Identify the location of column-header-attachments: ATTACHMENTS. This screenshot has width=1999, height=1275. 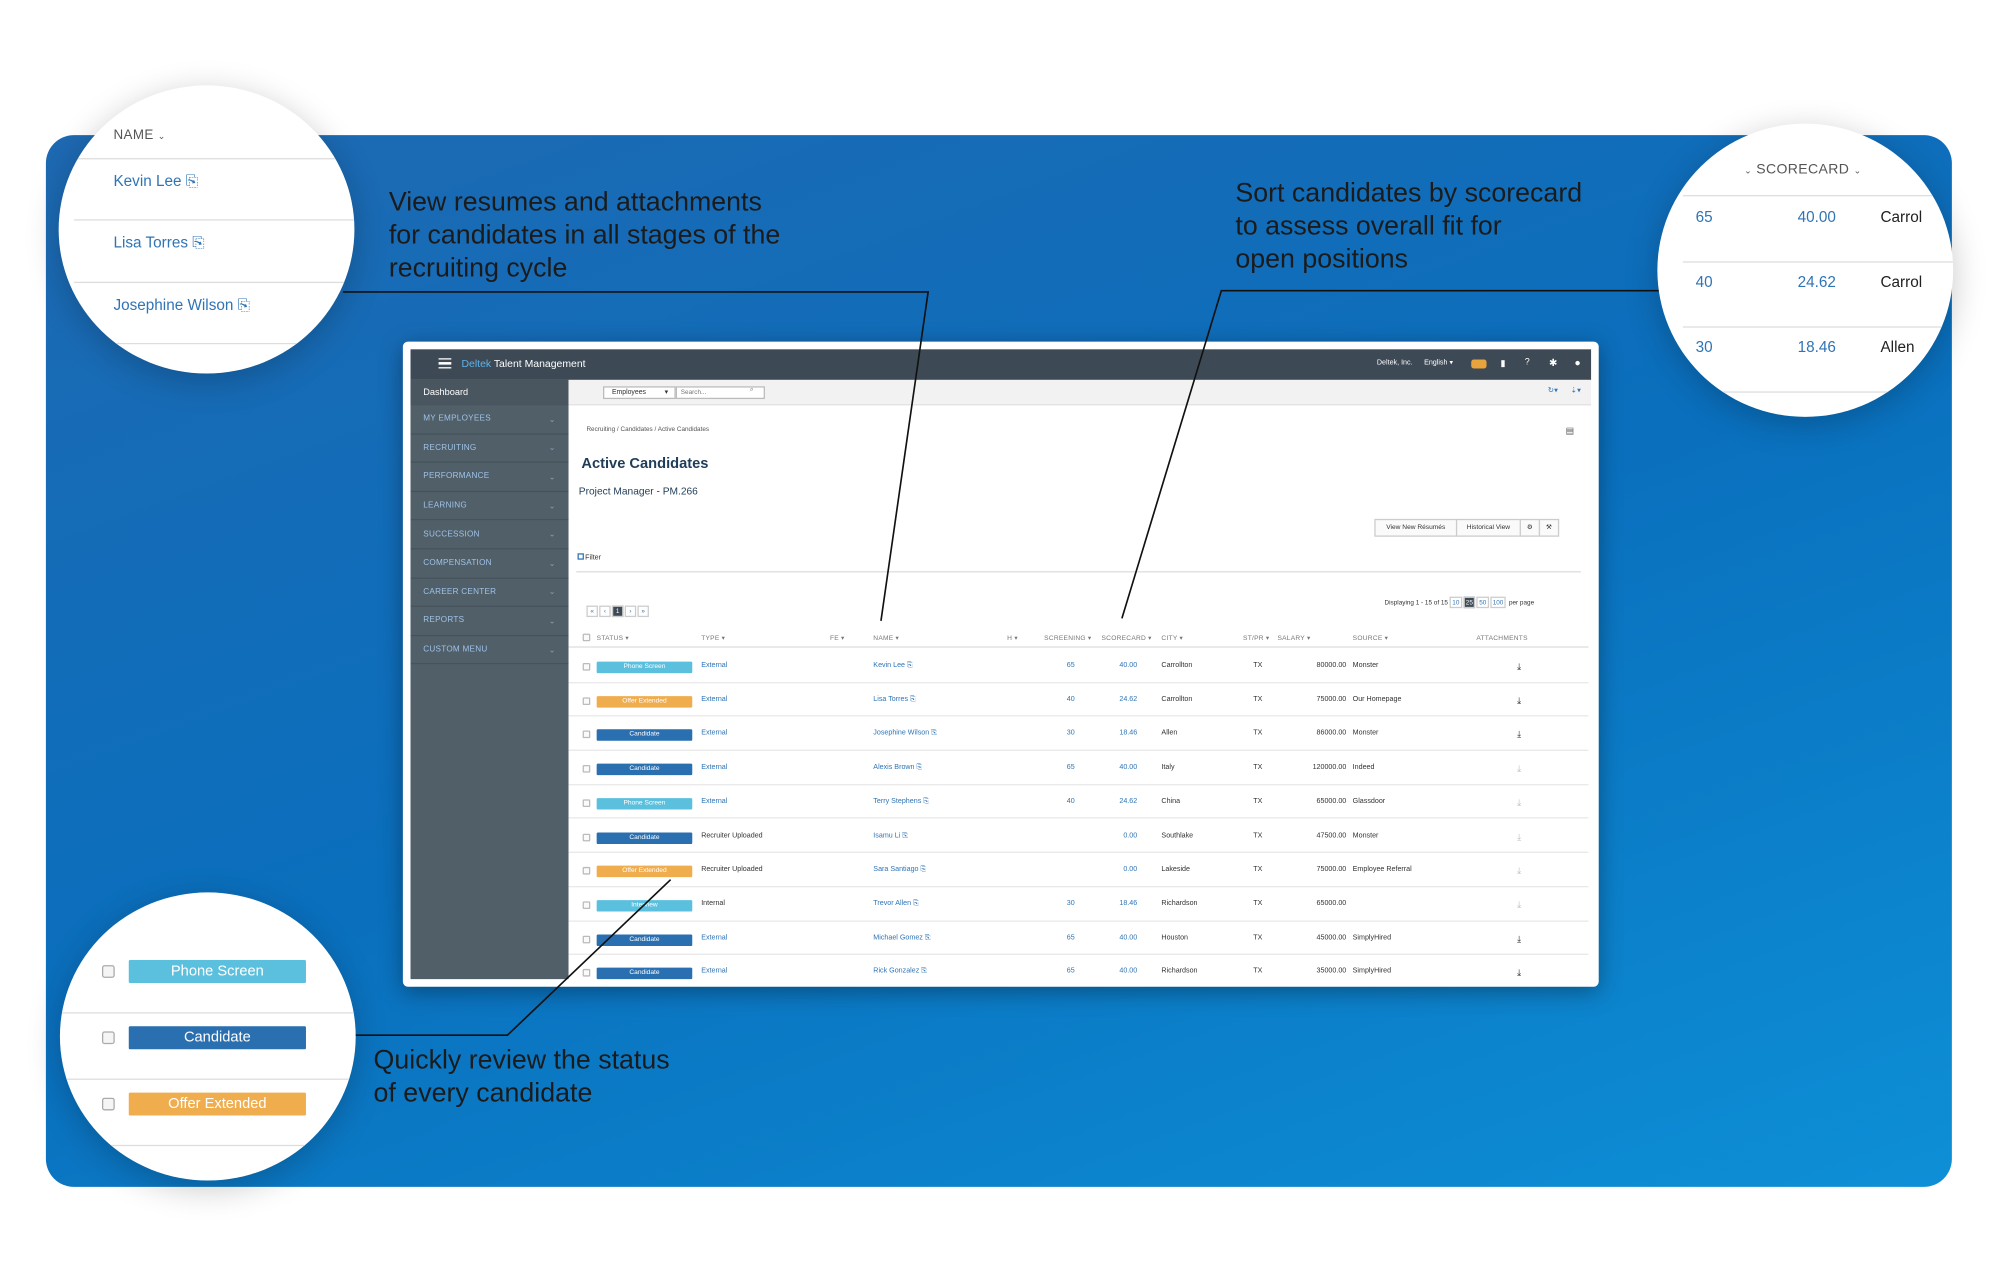
(1502, 638).